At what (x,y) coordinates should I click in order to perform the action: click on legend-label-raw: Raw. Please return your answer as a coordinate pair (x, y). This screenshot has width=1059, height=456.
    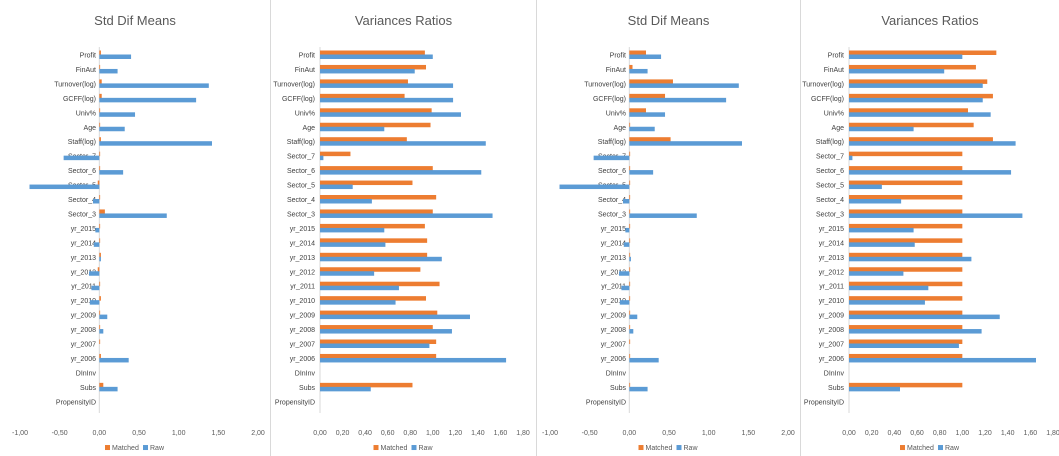
    Looking at the image, I should click on (952, 448).